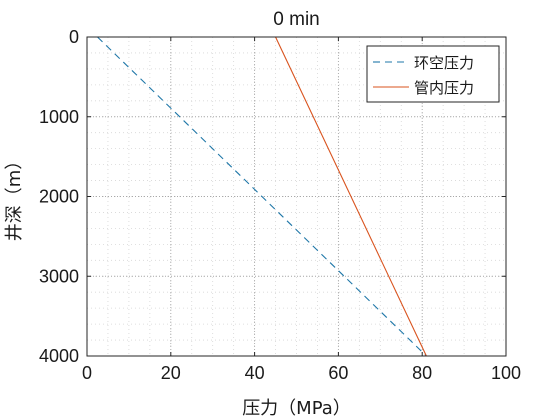  I want to click on x-tick-label: 100, so click(506, 373).